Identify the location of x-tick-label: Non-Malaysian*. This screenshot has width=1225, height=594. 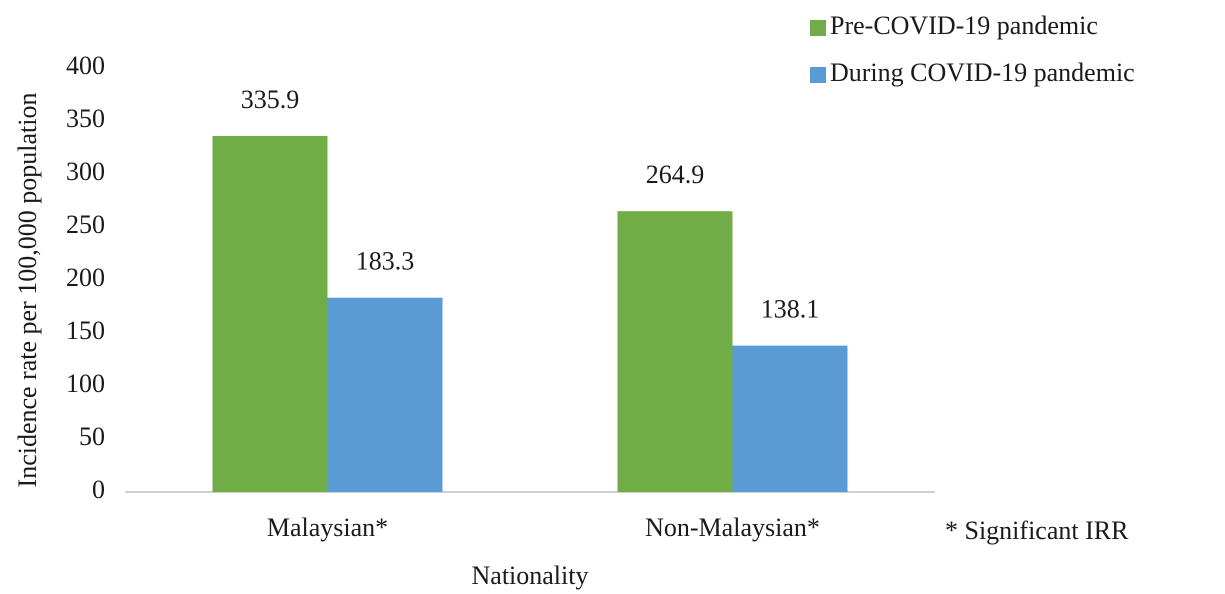
(732, 527).